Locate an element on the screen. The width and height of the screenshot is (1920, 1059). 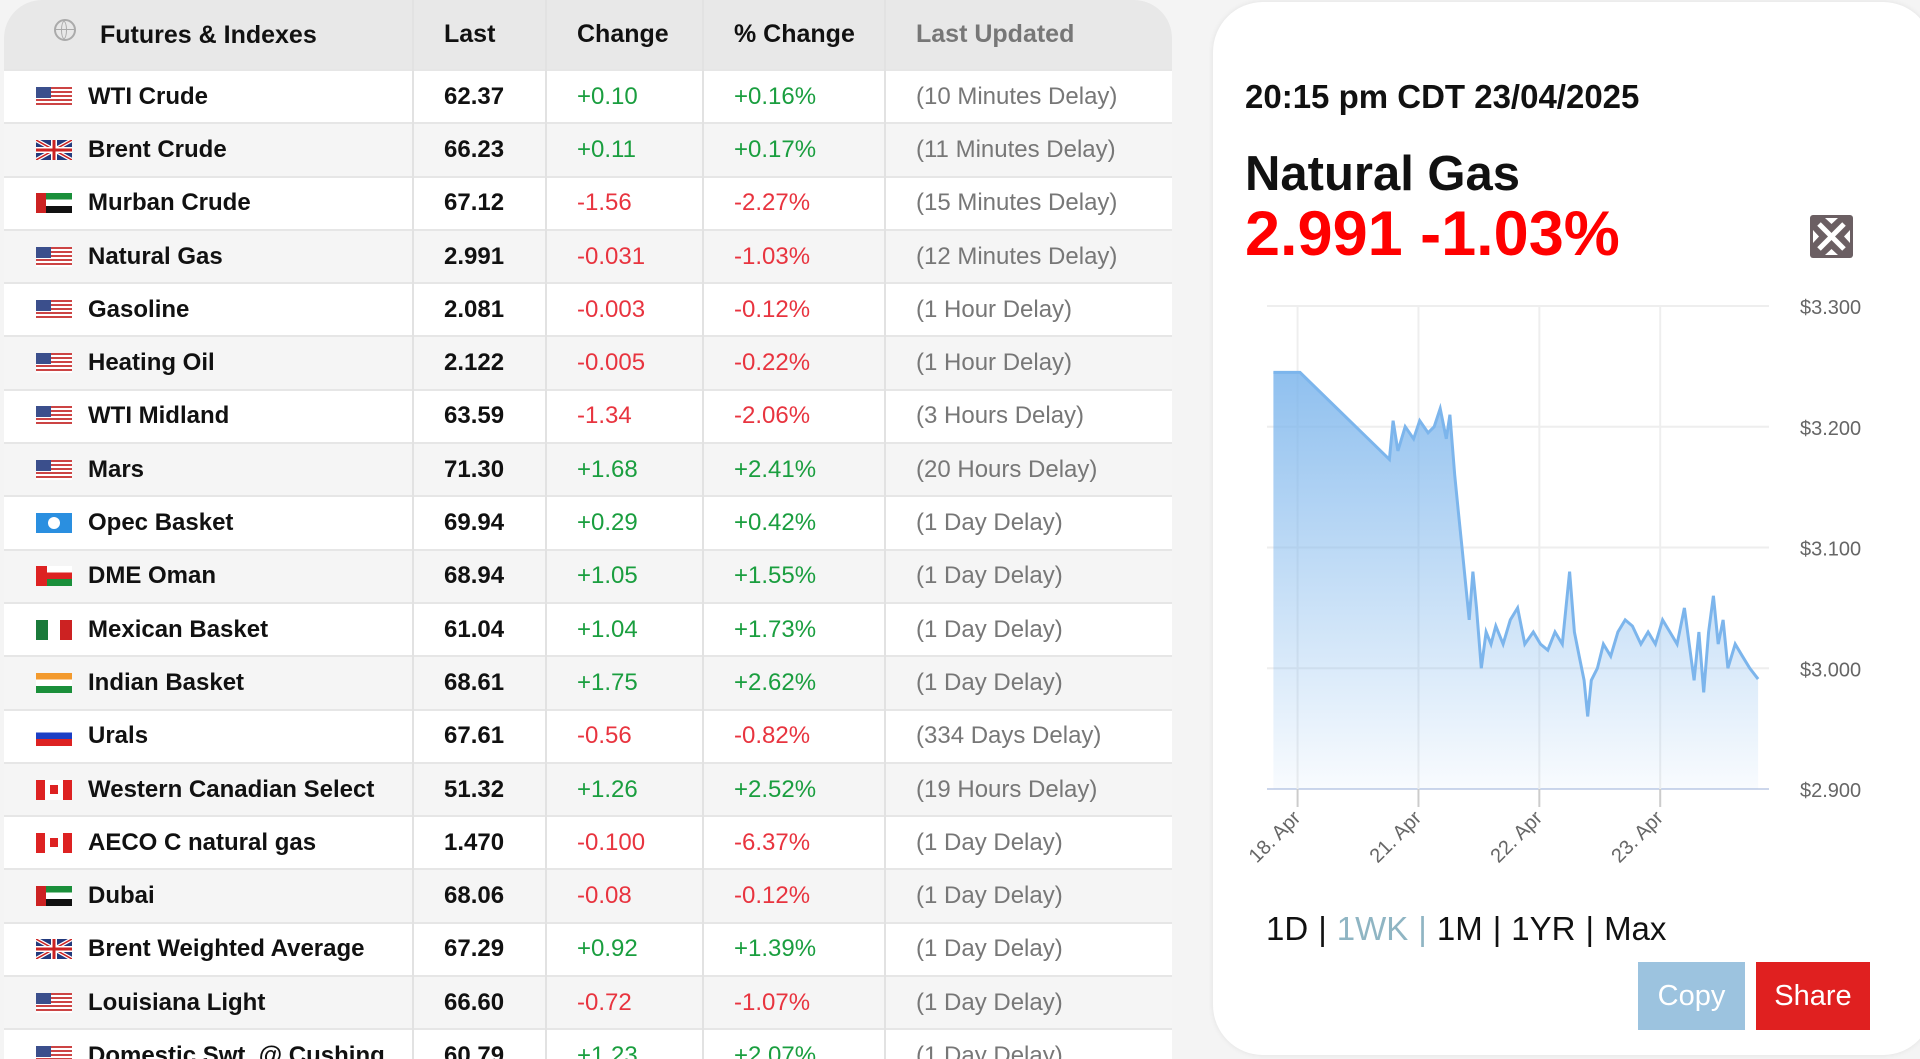
row-name: Natural Gas is located at coordinates (209, 256).